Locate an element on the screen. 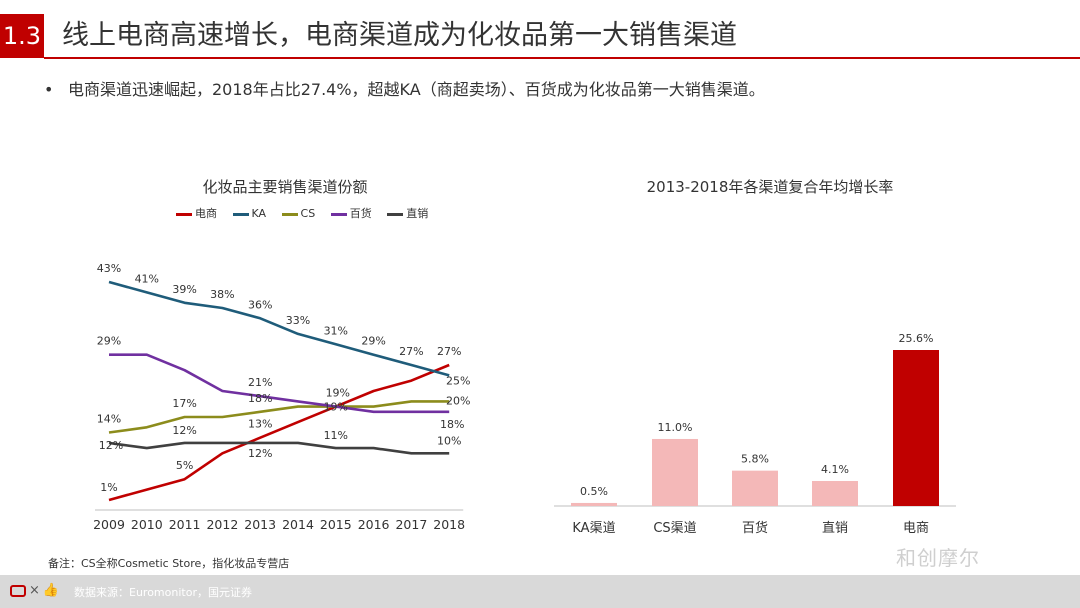  footnote: 备注：CS全称Cosmetic Store，指化妆品专营店 is located at coordinates (169, 563).